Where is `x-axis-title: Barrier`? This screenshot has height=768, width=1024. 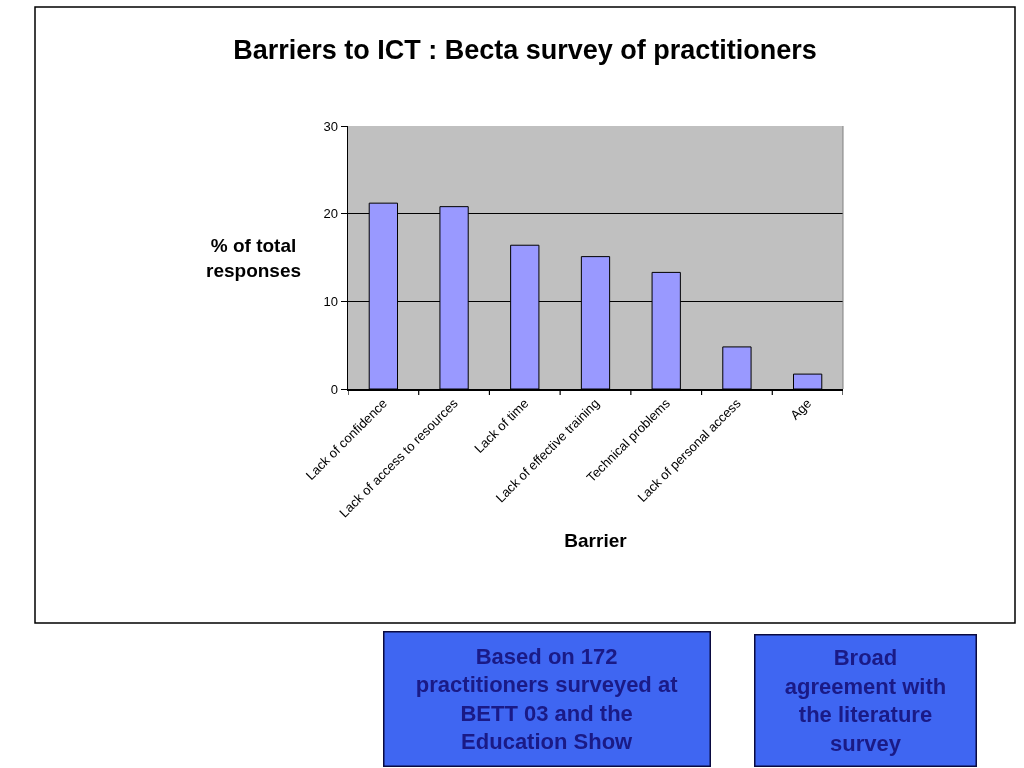
x-axis-title: Barrier is located at coordinates (596, 540).